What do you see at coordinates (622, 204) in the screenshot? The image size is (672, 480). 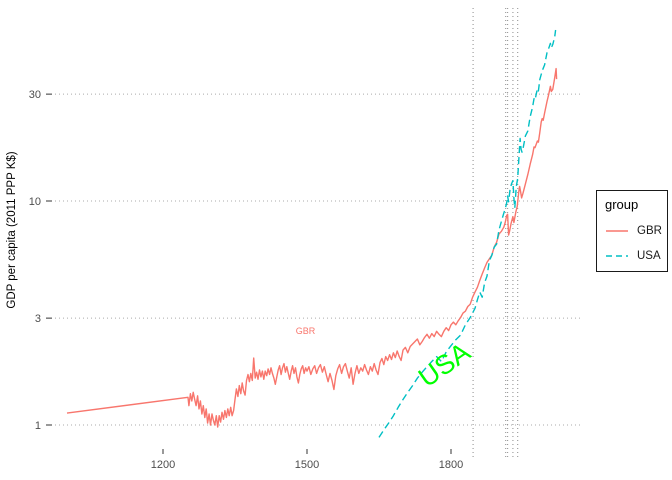 I see `legend-title: group` at bounding box center [622, 204].